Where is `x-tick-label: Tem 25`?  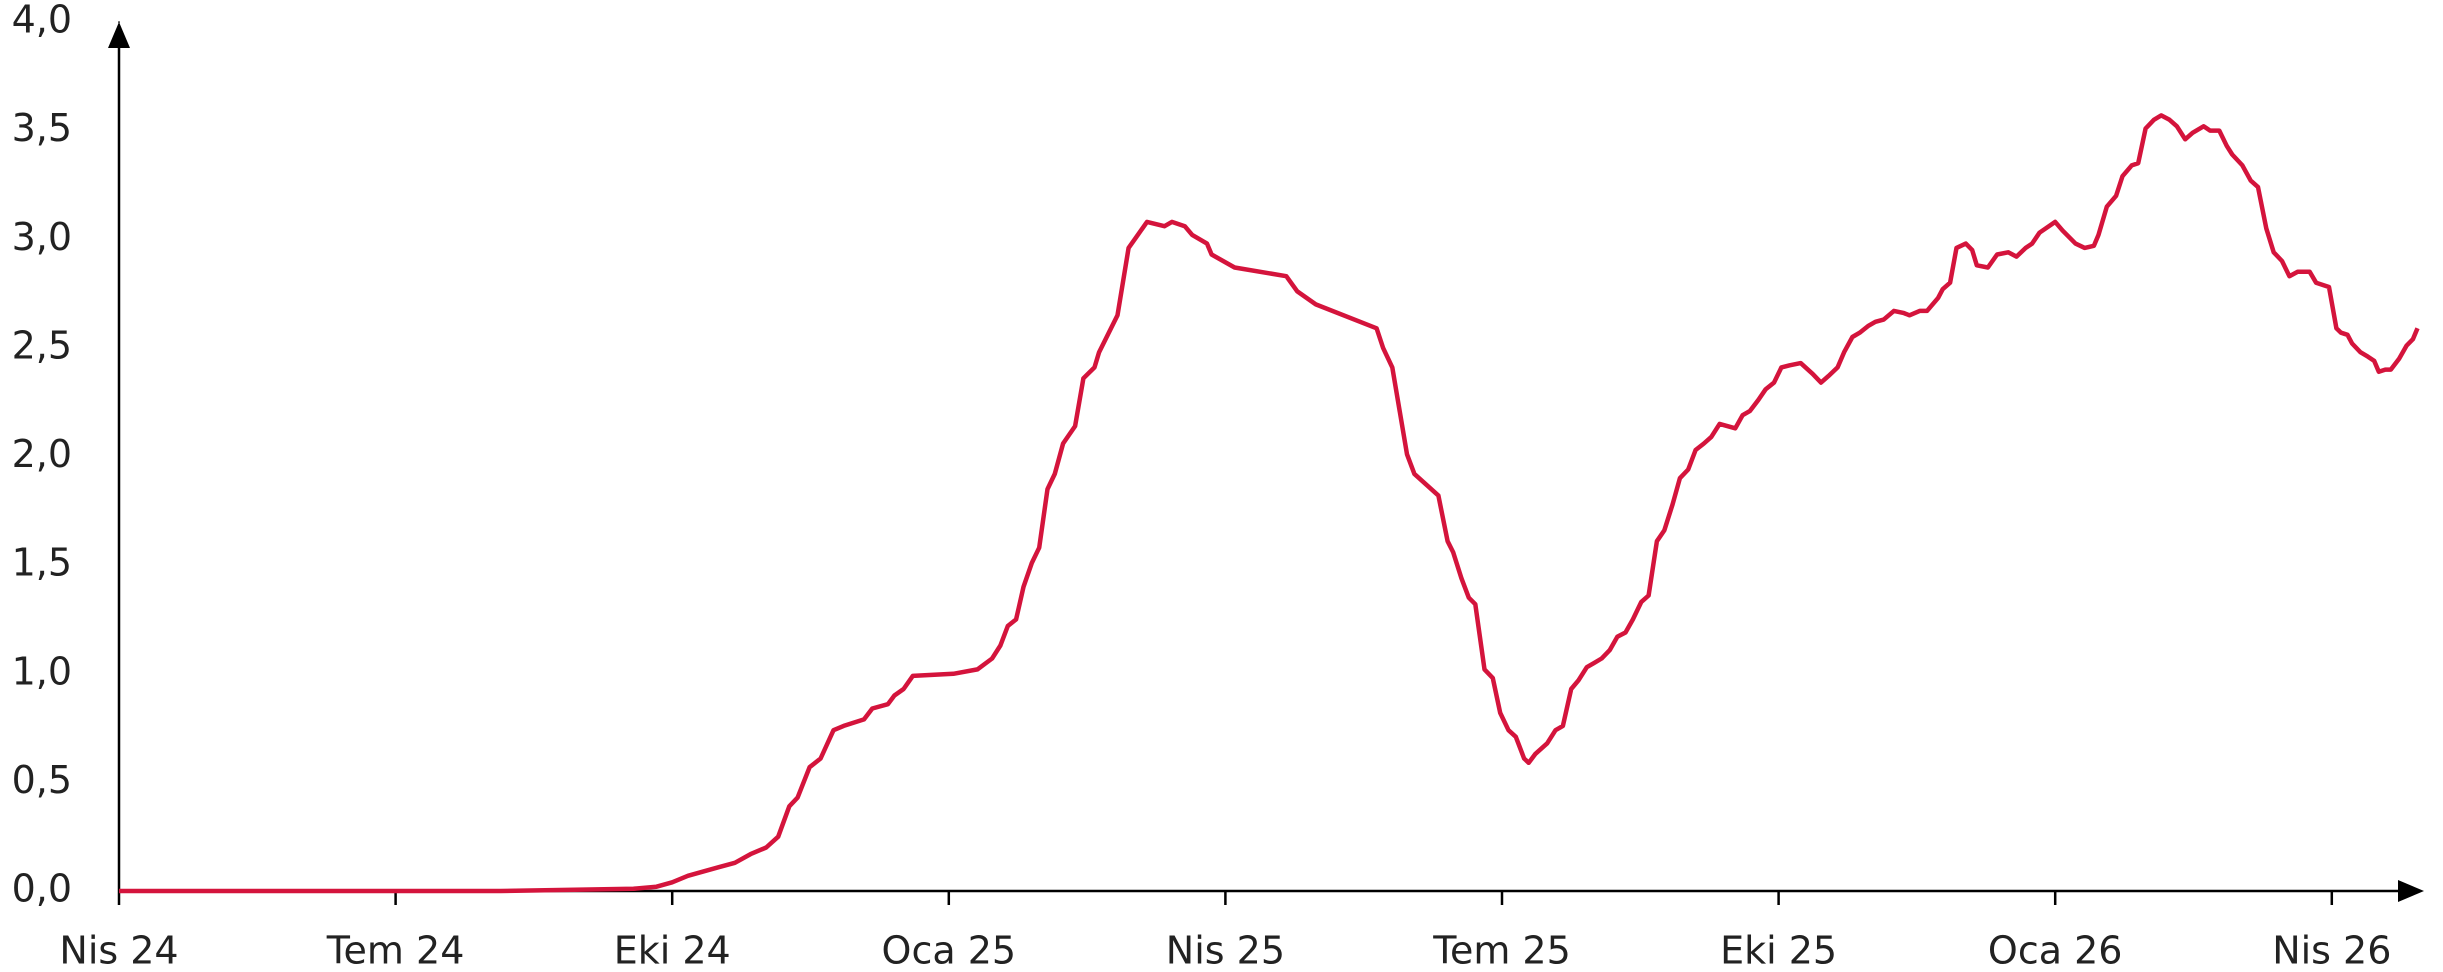 x-tick-label: Tem 25 is located at coordinates (1501, 950).